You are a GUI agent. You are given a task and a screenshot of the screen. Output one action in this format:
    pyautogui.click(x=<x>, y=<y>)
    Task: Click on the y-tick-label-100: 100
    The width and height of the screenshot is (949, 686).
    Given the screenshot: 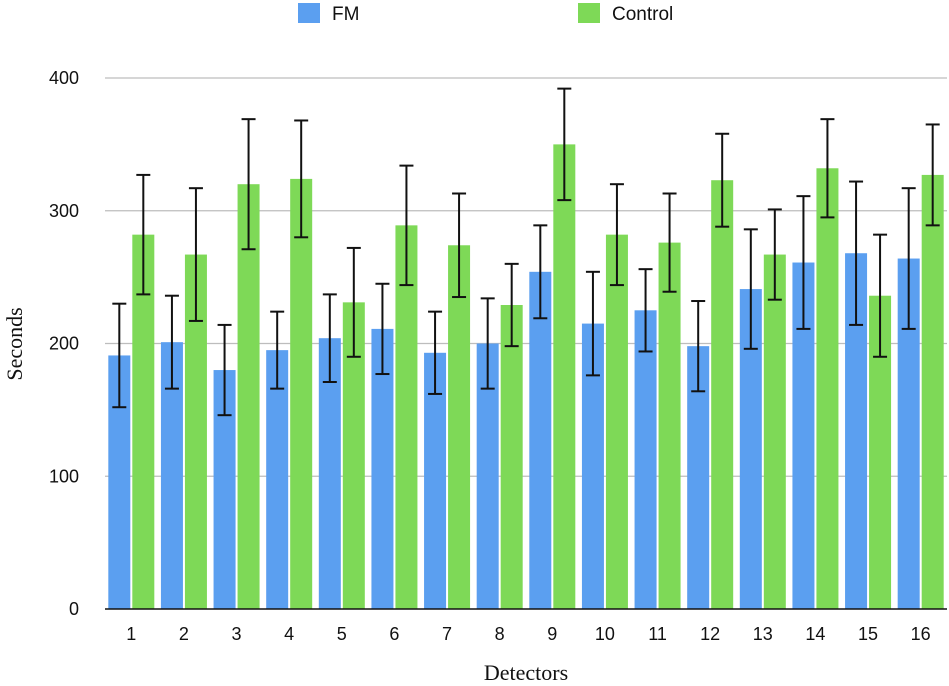 What is the action you would take?
    pyautogui.click(x=64, y=476)
    